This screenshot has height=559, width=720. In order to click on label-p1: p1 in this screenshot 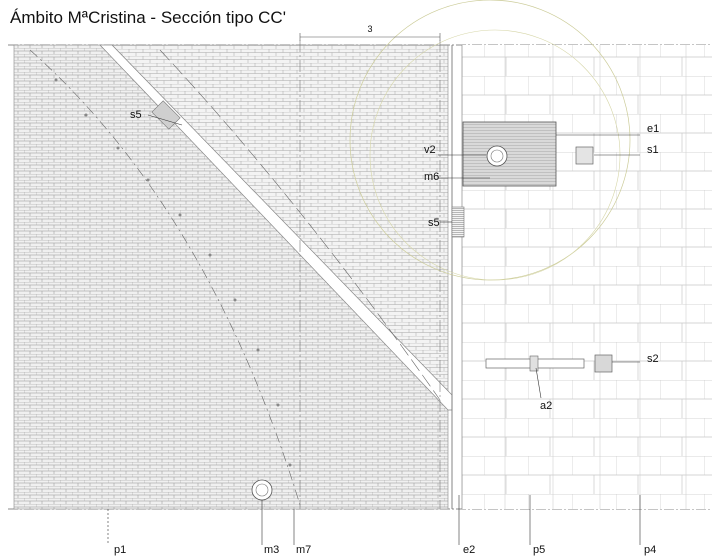, I will do `click(120, 550)`.